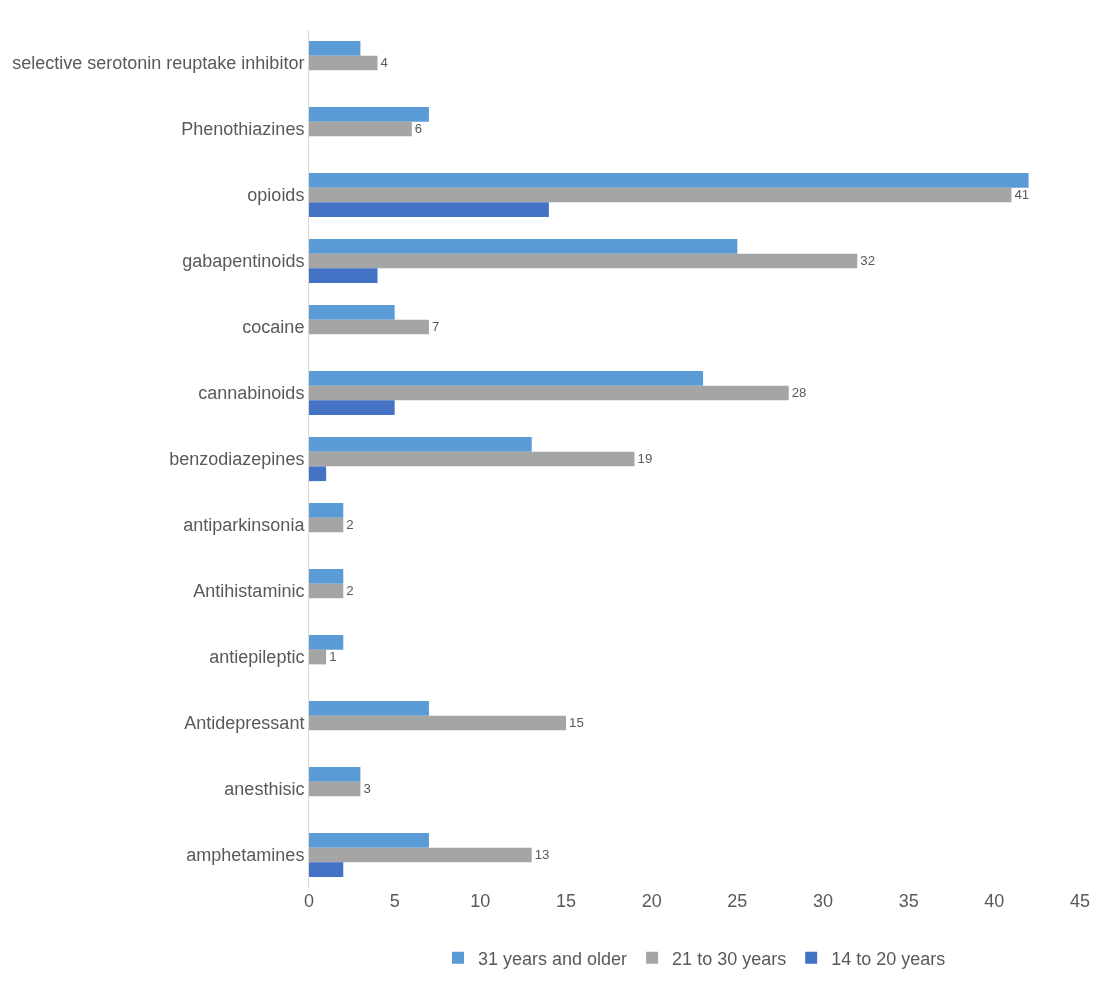  I want to click on data-label: 28, so click(799, 393).